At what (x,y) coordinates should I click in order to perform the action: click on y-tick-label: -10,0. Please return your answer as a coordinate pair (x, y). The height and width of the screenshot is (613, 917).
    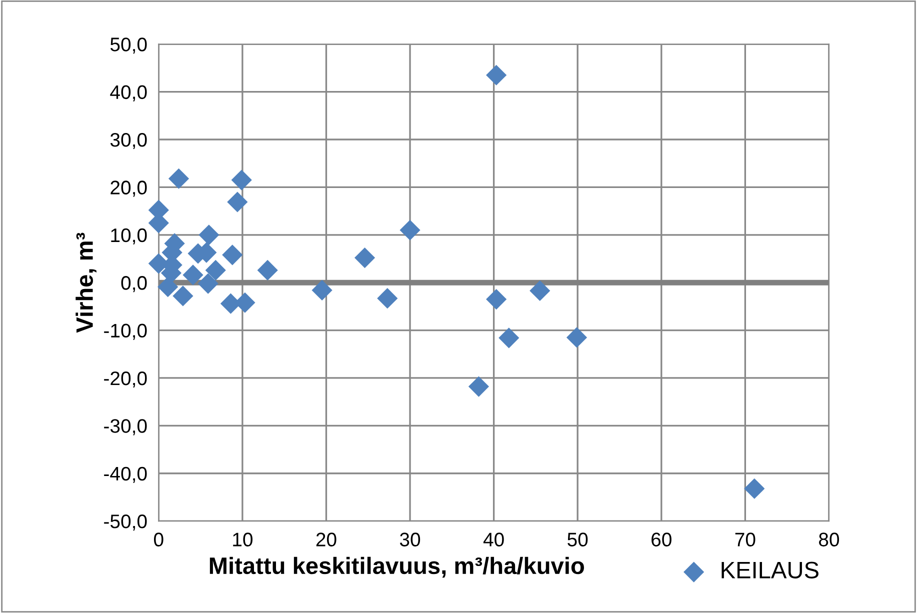
    Looking at the image, I should click on (125, 332).